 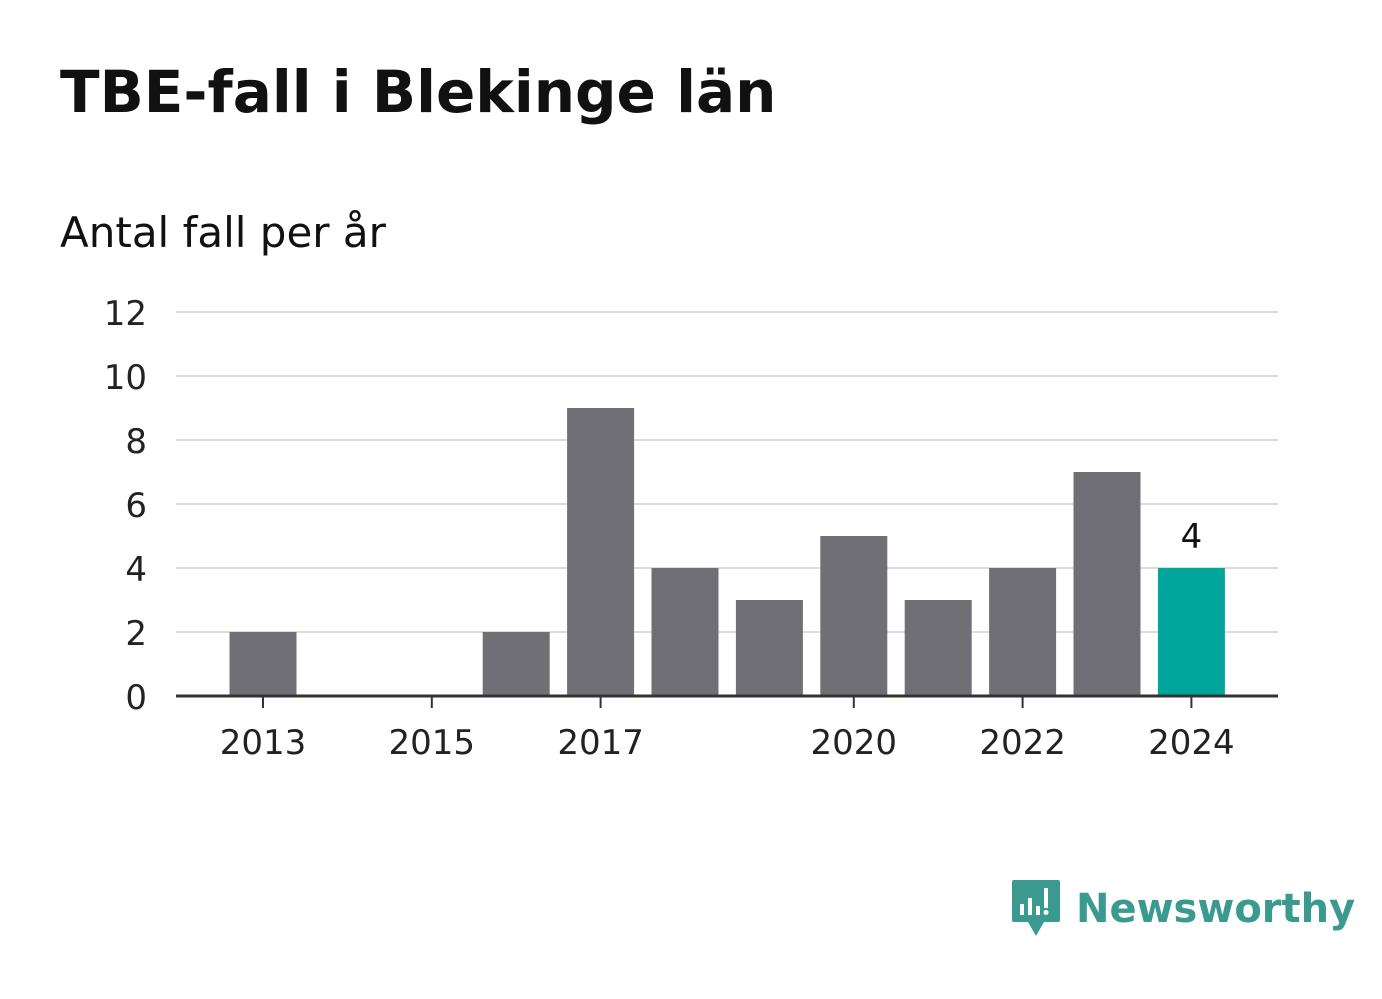 What do you see at coordinates (125, 378) in the screenshot?
I see `y-tick-label: 10` at bounding box center [125, 378].